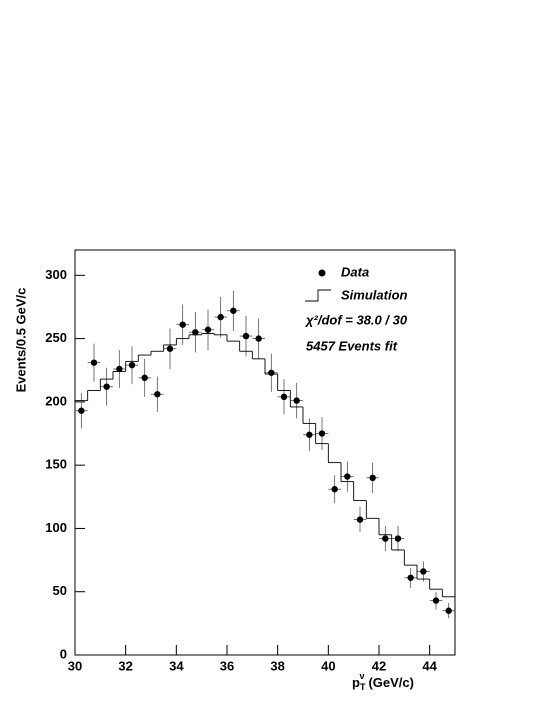 The image size is (545, 705). I want to click on y-tick-label: 300, so click(56, 274).